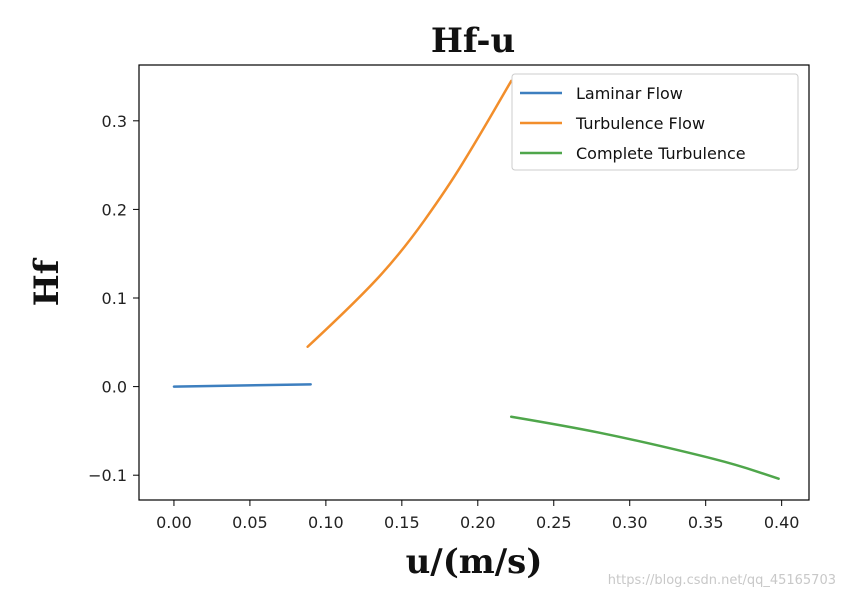 The height and width of the screenshot is (598, 846). What do you see at coordinates (114, 209) in the screenshot?
I see `y-tick-label: 0.2` at bounding box center [114, 209].